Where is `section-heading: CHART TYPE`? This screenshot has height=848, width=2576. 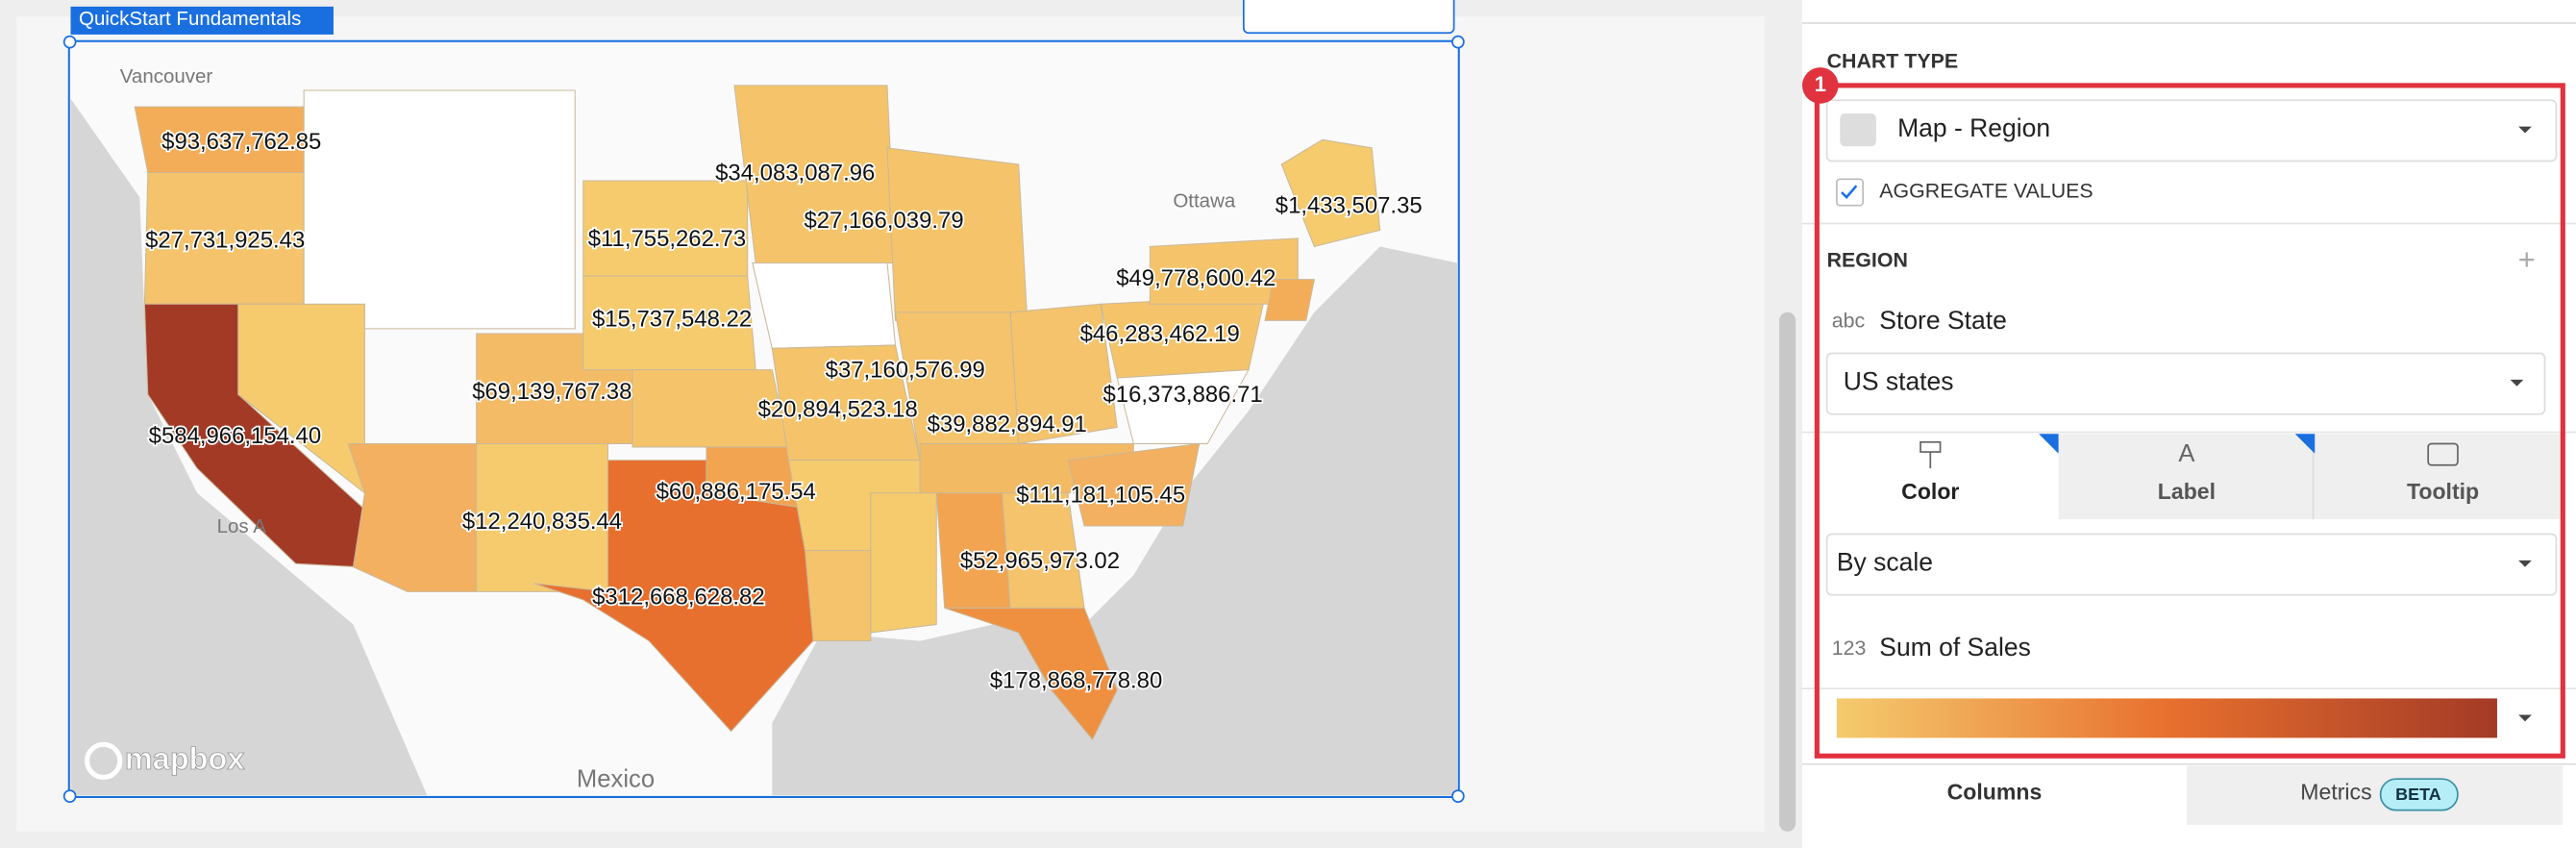
section-heading: CHART TYPE is located at coordinates (1893, 61).